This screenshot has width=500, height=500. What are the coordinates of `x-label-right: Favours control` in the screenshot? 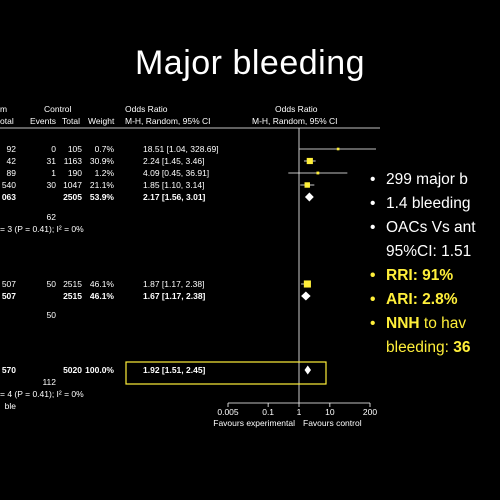 It's located at (332, 423).